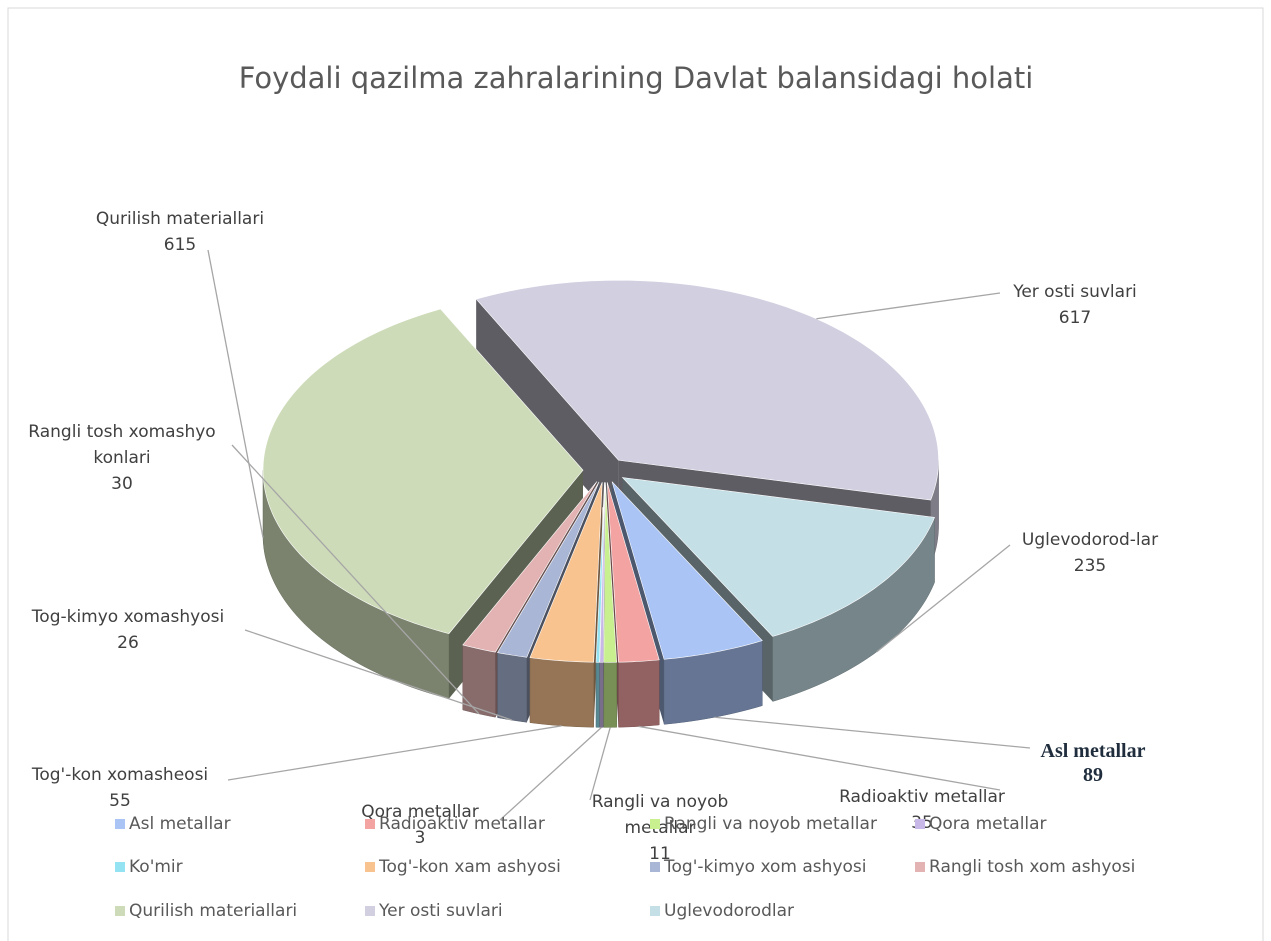  Describe the element at coordinates (1093, 751) in the screenshot. I see `data-label-name: Asl metallar` at that location.